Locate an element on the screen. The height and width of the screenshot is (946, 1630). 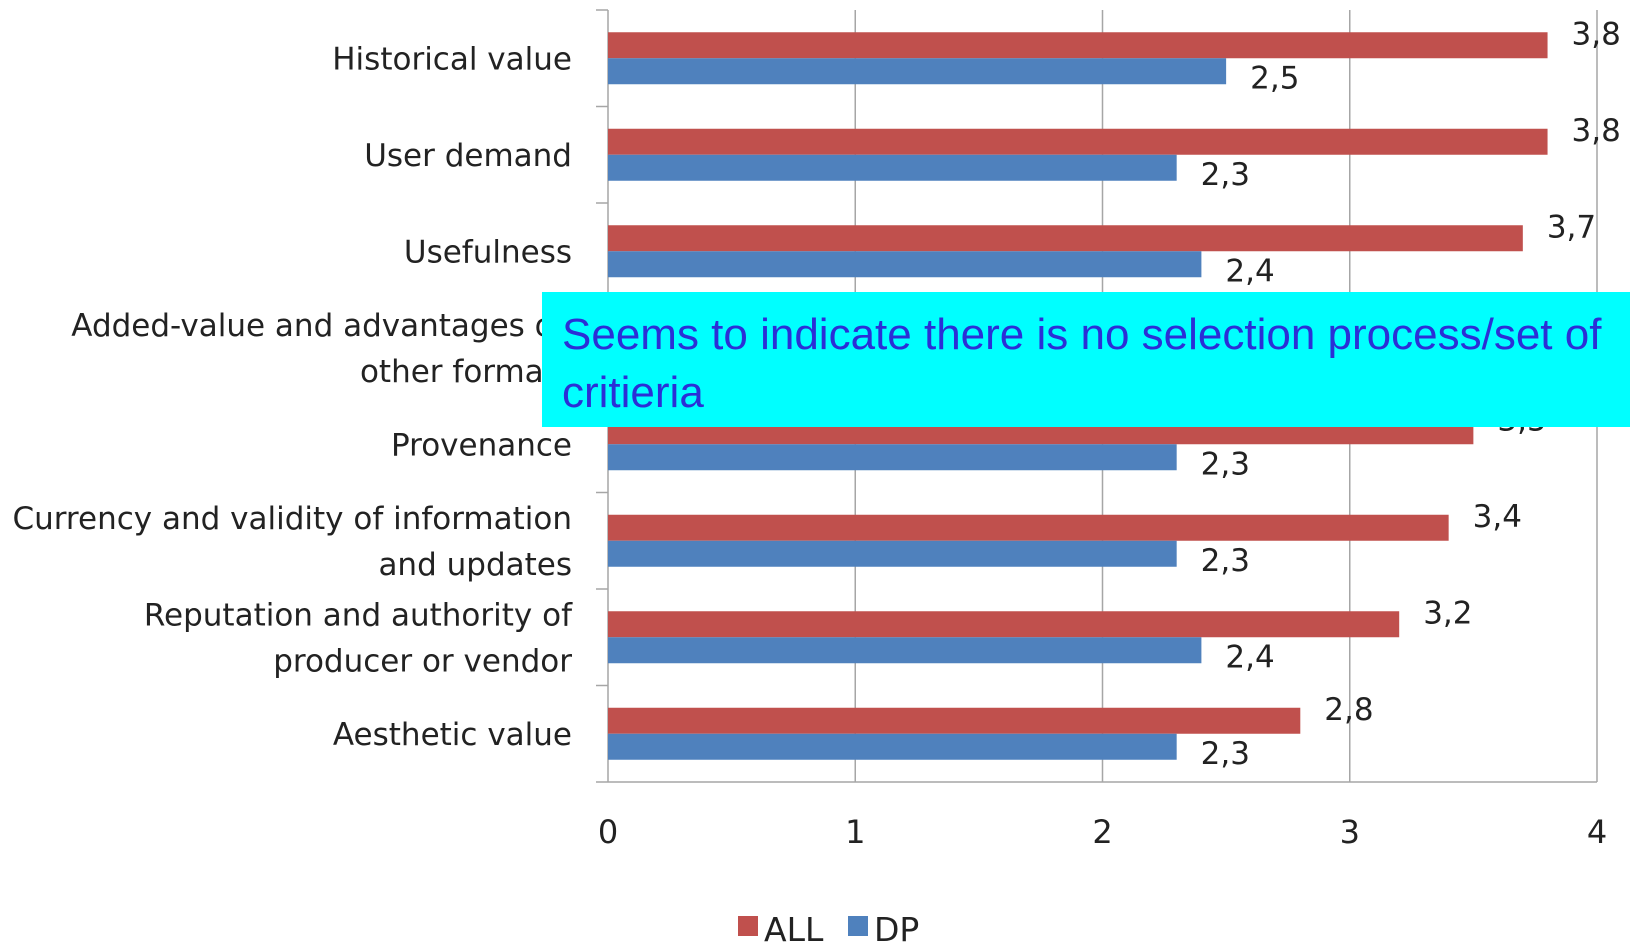
x-tick-label: 1 is located at coordinates (855, 832).